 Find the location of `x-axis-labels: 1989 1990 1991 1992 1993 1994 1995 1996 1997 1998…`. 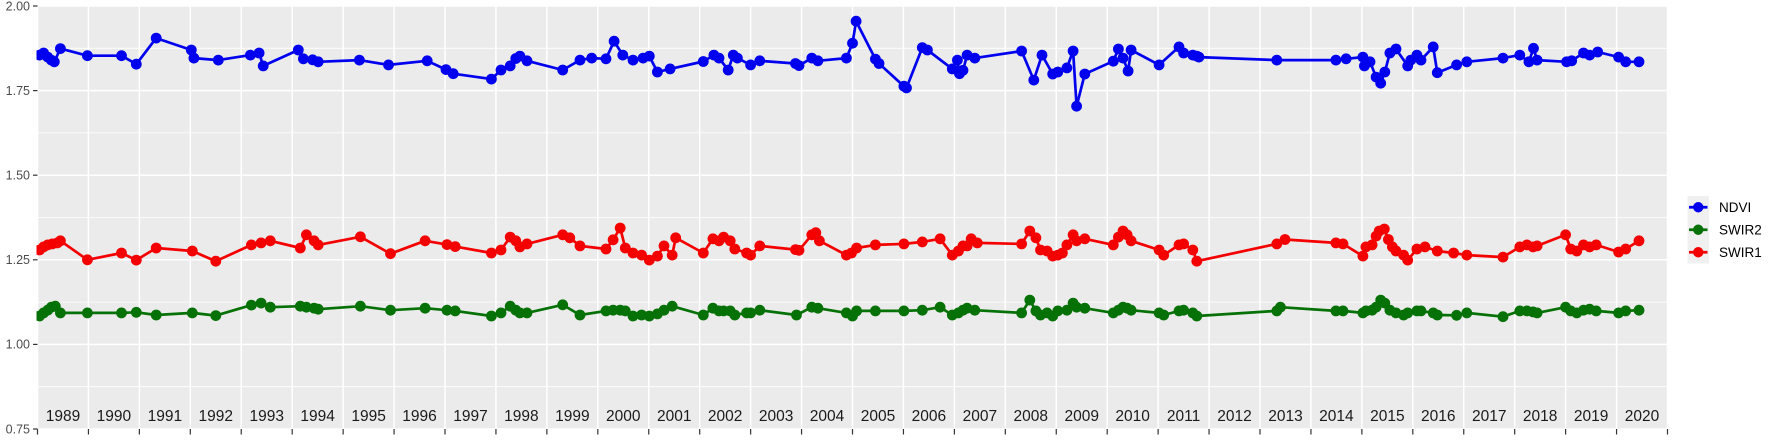

x-axis-labels: 1989 1990 1991 1992 1993 1994 1995 1996 1997 1998… is located at coordinates (853, 416).